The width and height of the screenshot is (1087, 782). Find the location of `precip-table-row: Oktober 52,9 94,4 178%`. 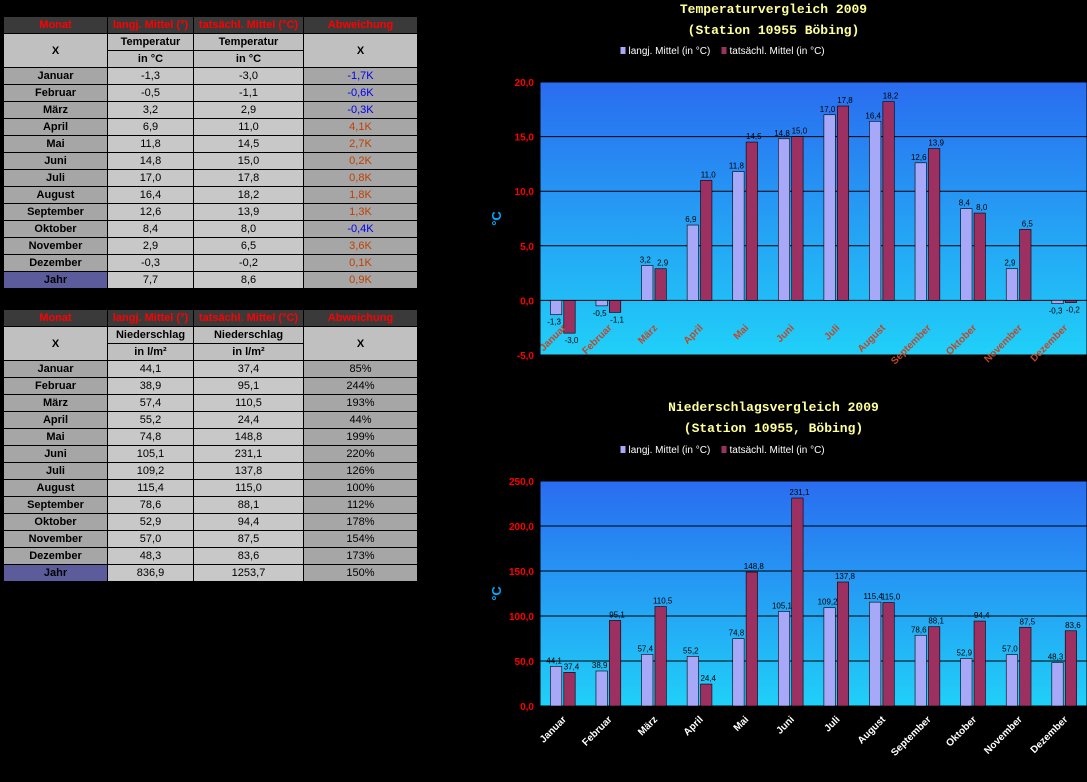

precip-table-row: Oktober 52,9 94,4 178% is located at coordinates (210, 522).